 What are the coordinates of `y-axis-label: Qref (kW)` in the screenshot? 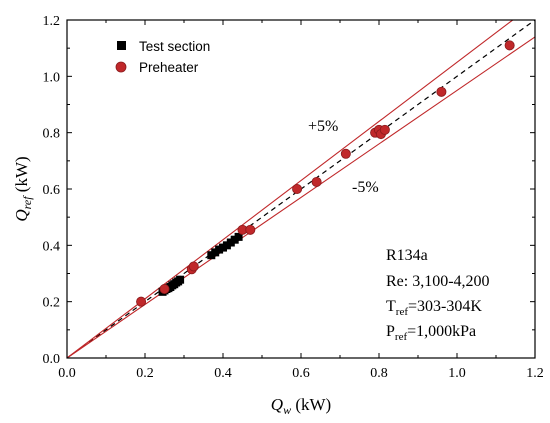 It's located at (23, 188).